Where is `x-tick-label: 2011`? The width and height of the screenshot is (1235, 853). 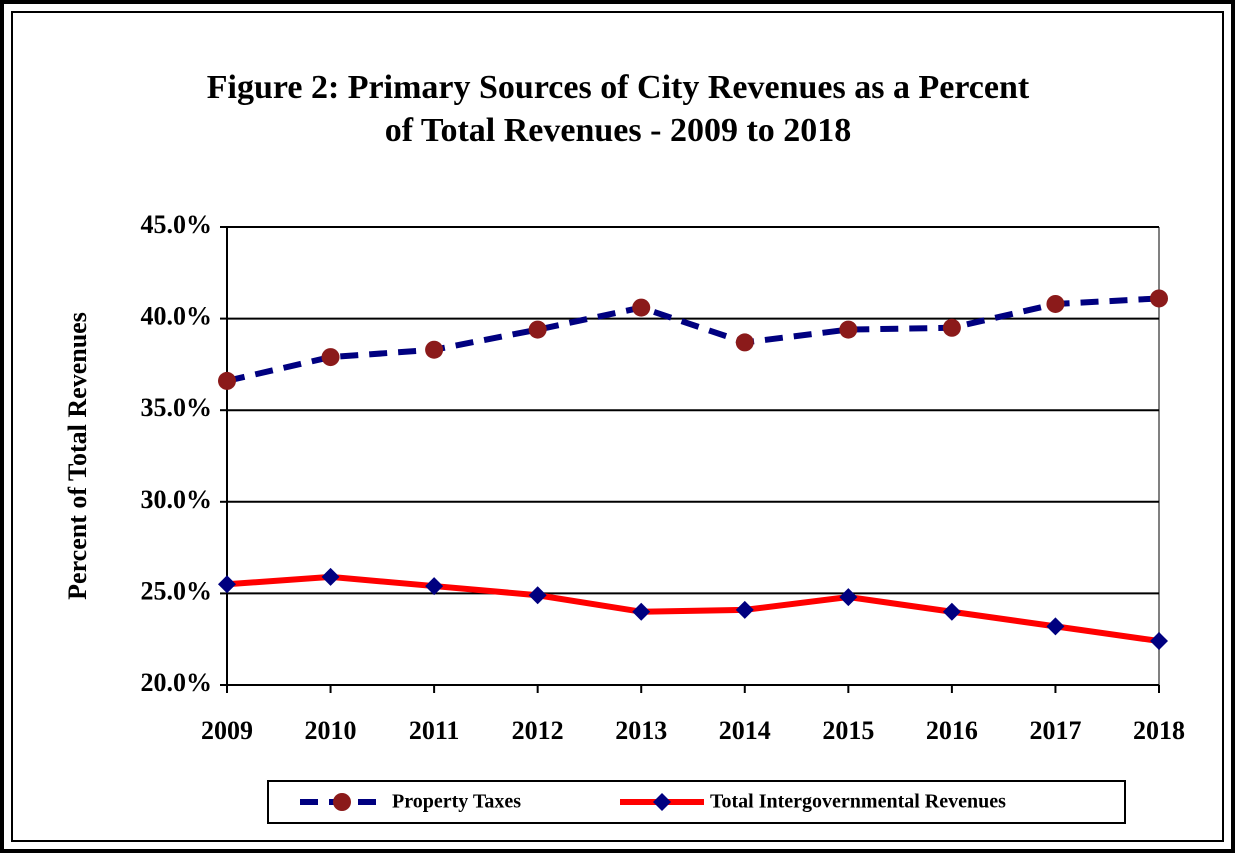
x-tick-label: 2011 is located at coordinates (434, 730).